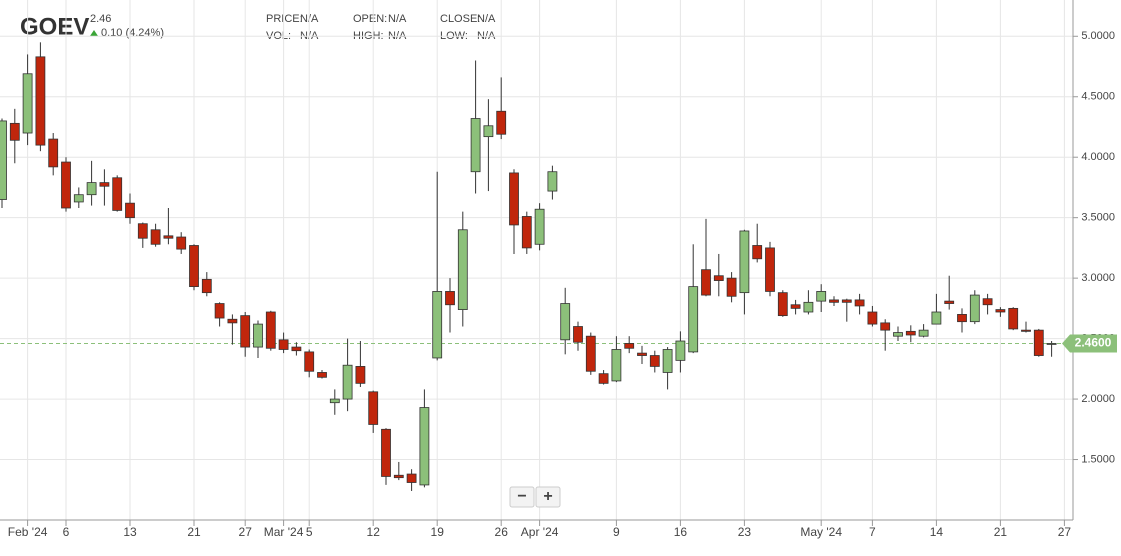  I want to click on zoom-out-button, so click(522, 497).